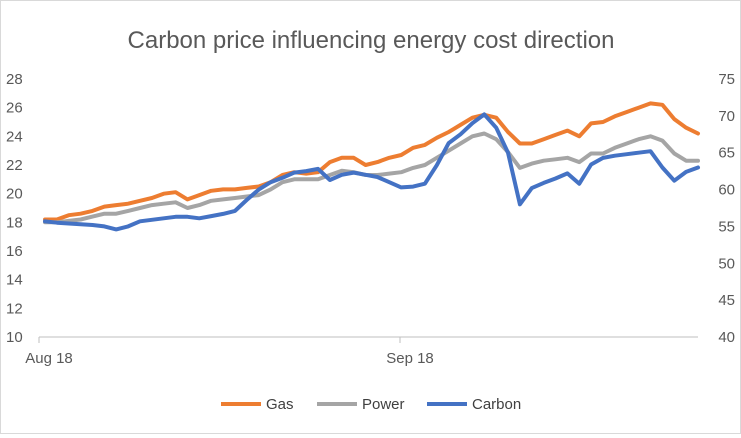 This screenshot has width=741, height=438. Describe the element at coordinates (496, 404) in the screenshot. I see `legend-label-carbon: Carbon` at that location.